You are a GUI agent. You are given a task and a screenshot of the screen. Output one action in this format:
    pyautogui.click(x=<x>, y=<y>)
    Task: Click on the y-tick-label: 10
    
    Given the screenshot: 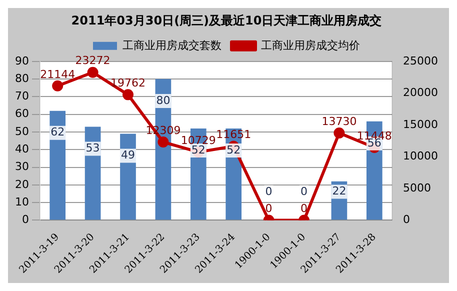 What is the action you would take?
    pyautogui.click(x=21, y=201)
    